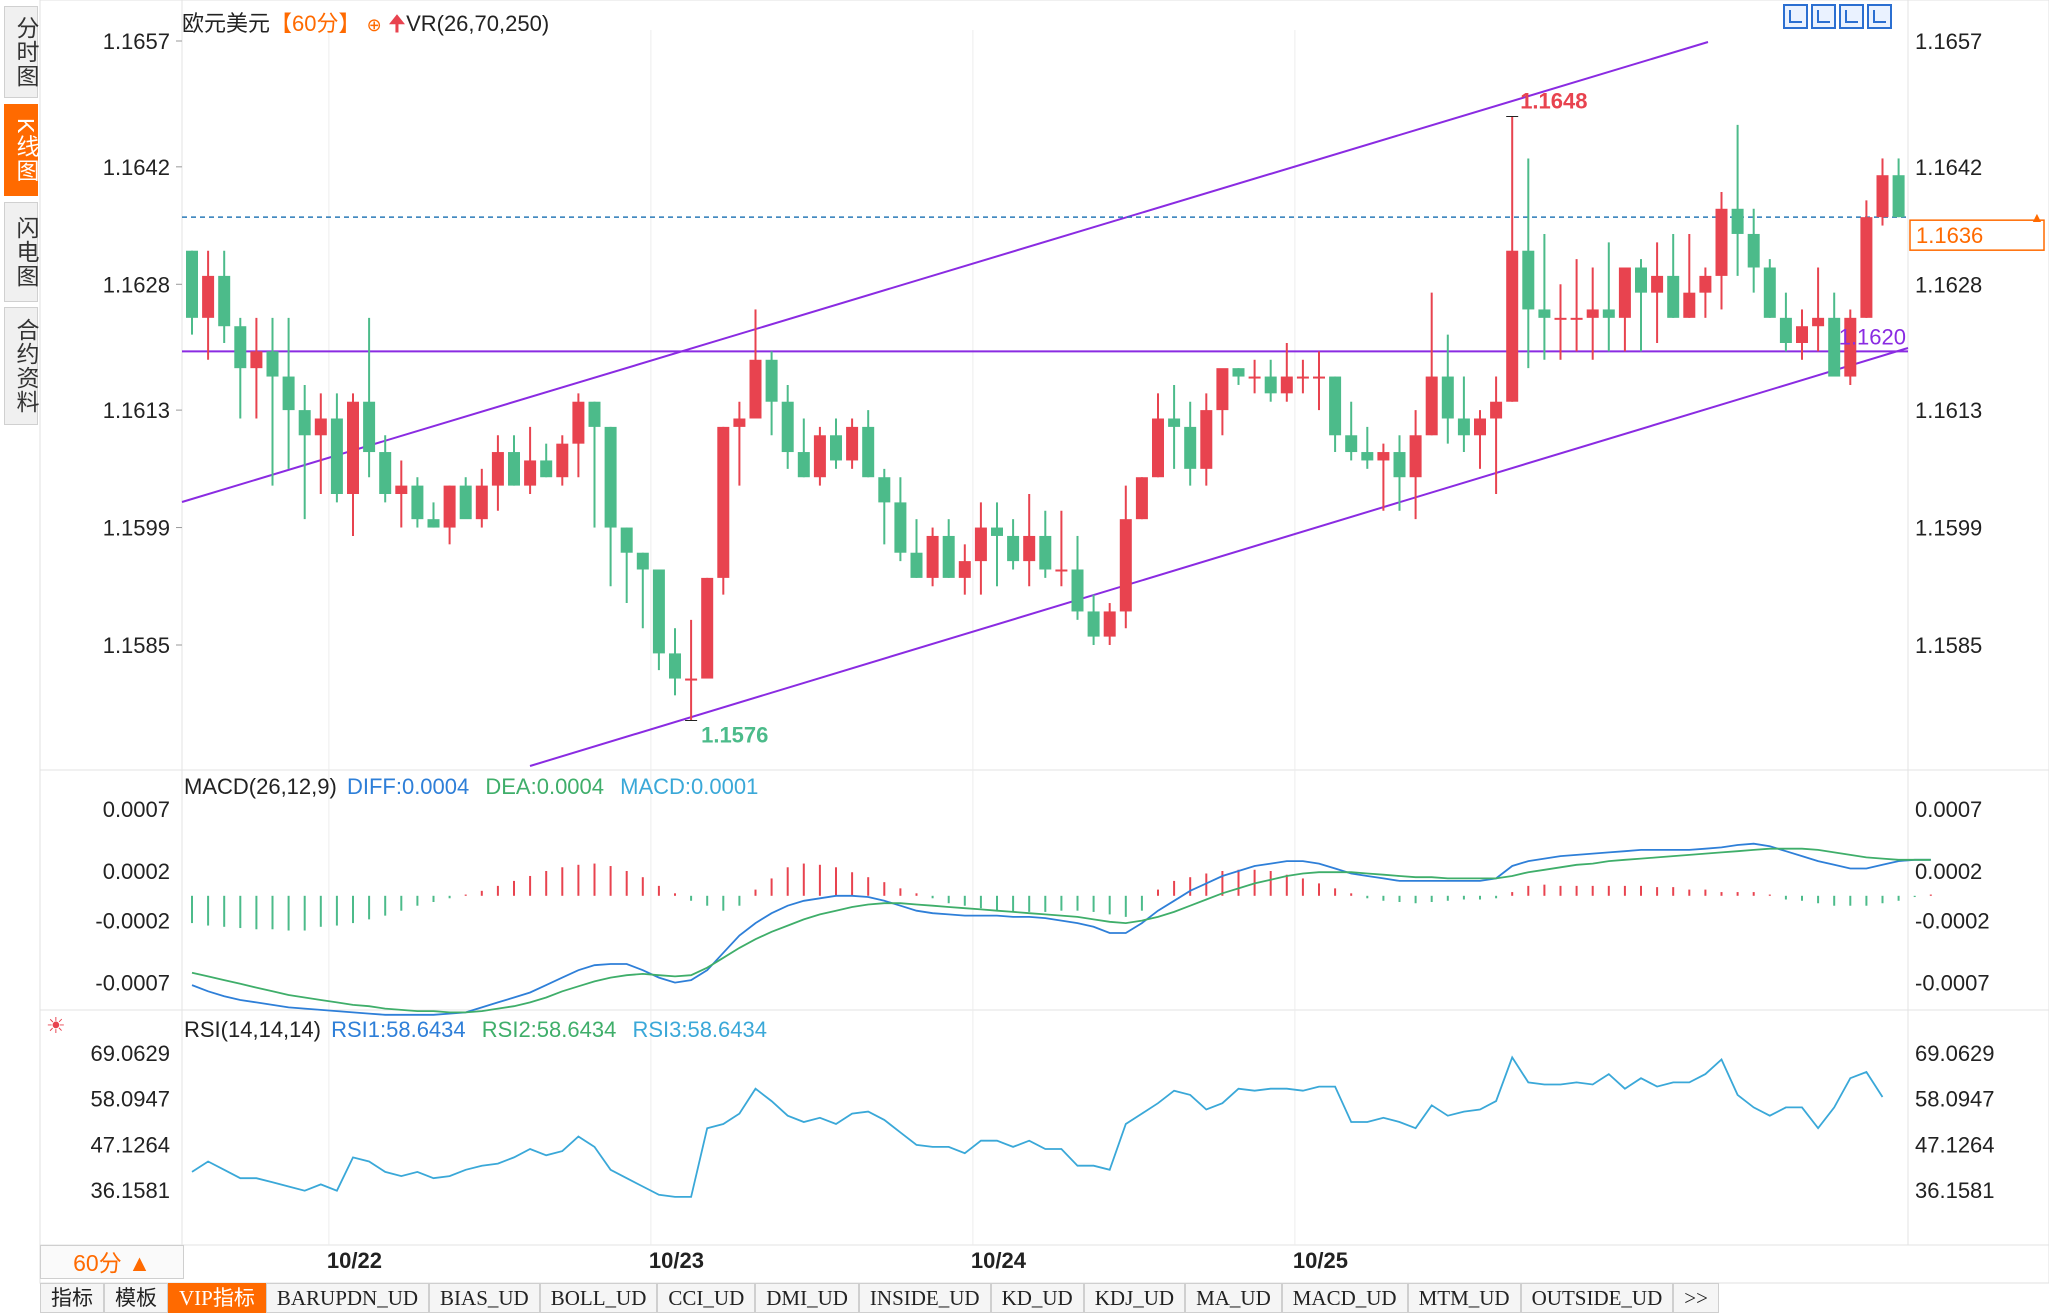 This screenshot has width=2049, height=1313. What do you see at coordinates (1464, 1298) in the screenshot?
I see `indicator-tab-13: MTM_UD` at bounding box center [1464, 1298].